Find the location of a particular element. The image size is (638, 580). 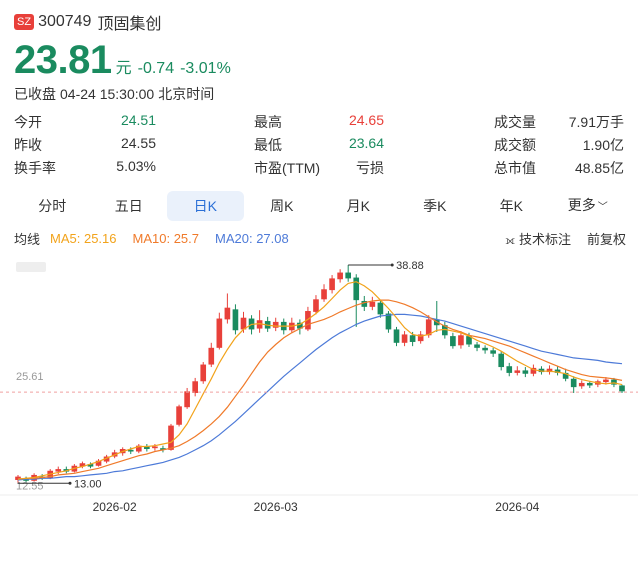

tab-yearly-k: 年K is located at coordinates (511, 206).